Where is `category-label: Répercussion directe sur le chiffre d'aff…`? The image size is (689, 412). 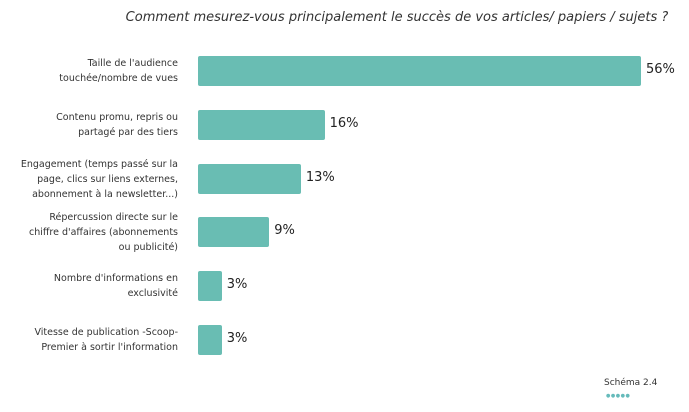 category-label: Répercussion directe sur le chiffre d'aff… is located at coordinates (103, 232).